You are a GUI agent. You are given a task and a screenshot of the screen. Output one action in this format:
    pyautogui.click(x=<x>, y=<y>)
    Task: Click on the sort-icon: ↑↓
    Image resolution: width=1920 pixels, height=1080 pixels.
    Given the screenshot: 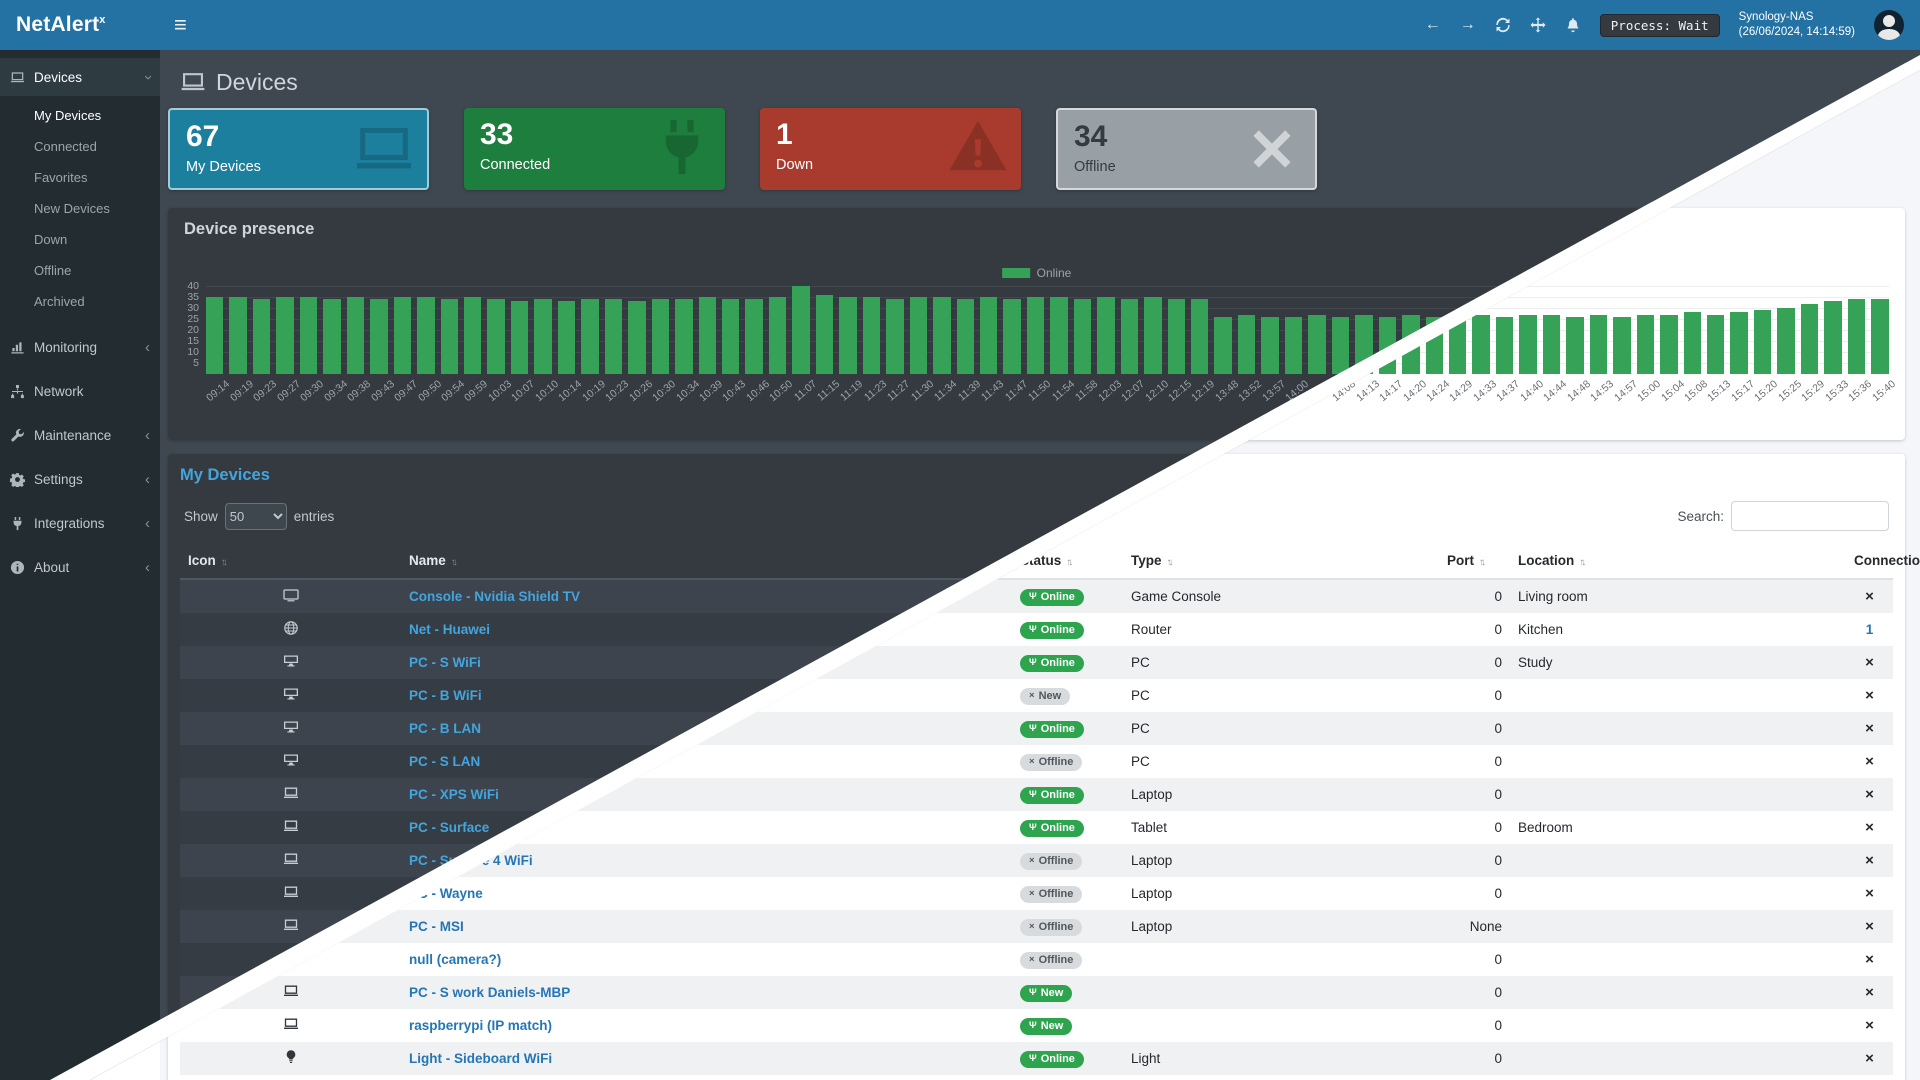 What is the action you would take?
    pyautogui.click(x=224, y=562)
    